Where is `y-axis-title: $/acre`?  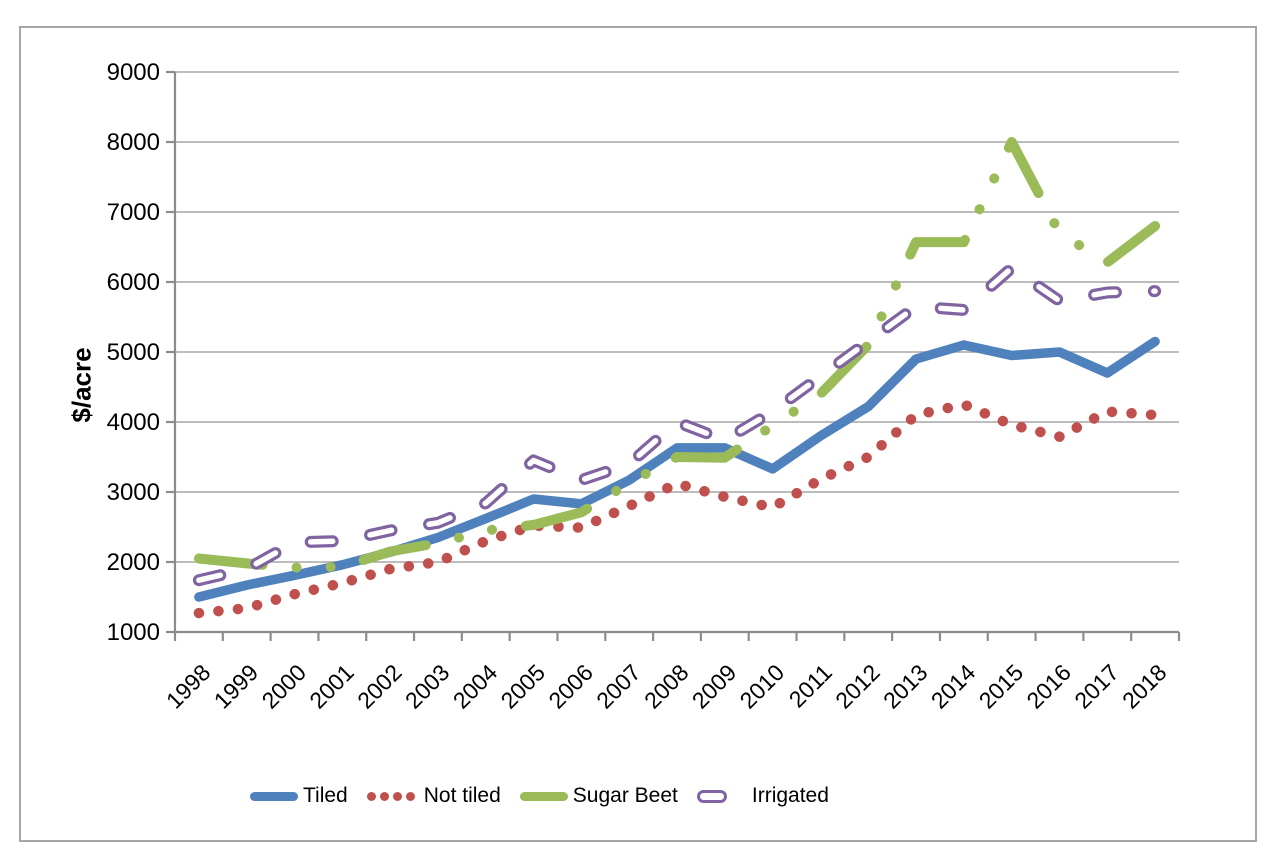 y-axis-title: $/acre is located at coordinates (81, 385).